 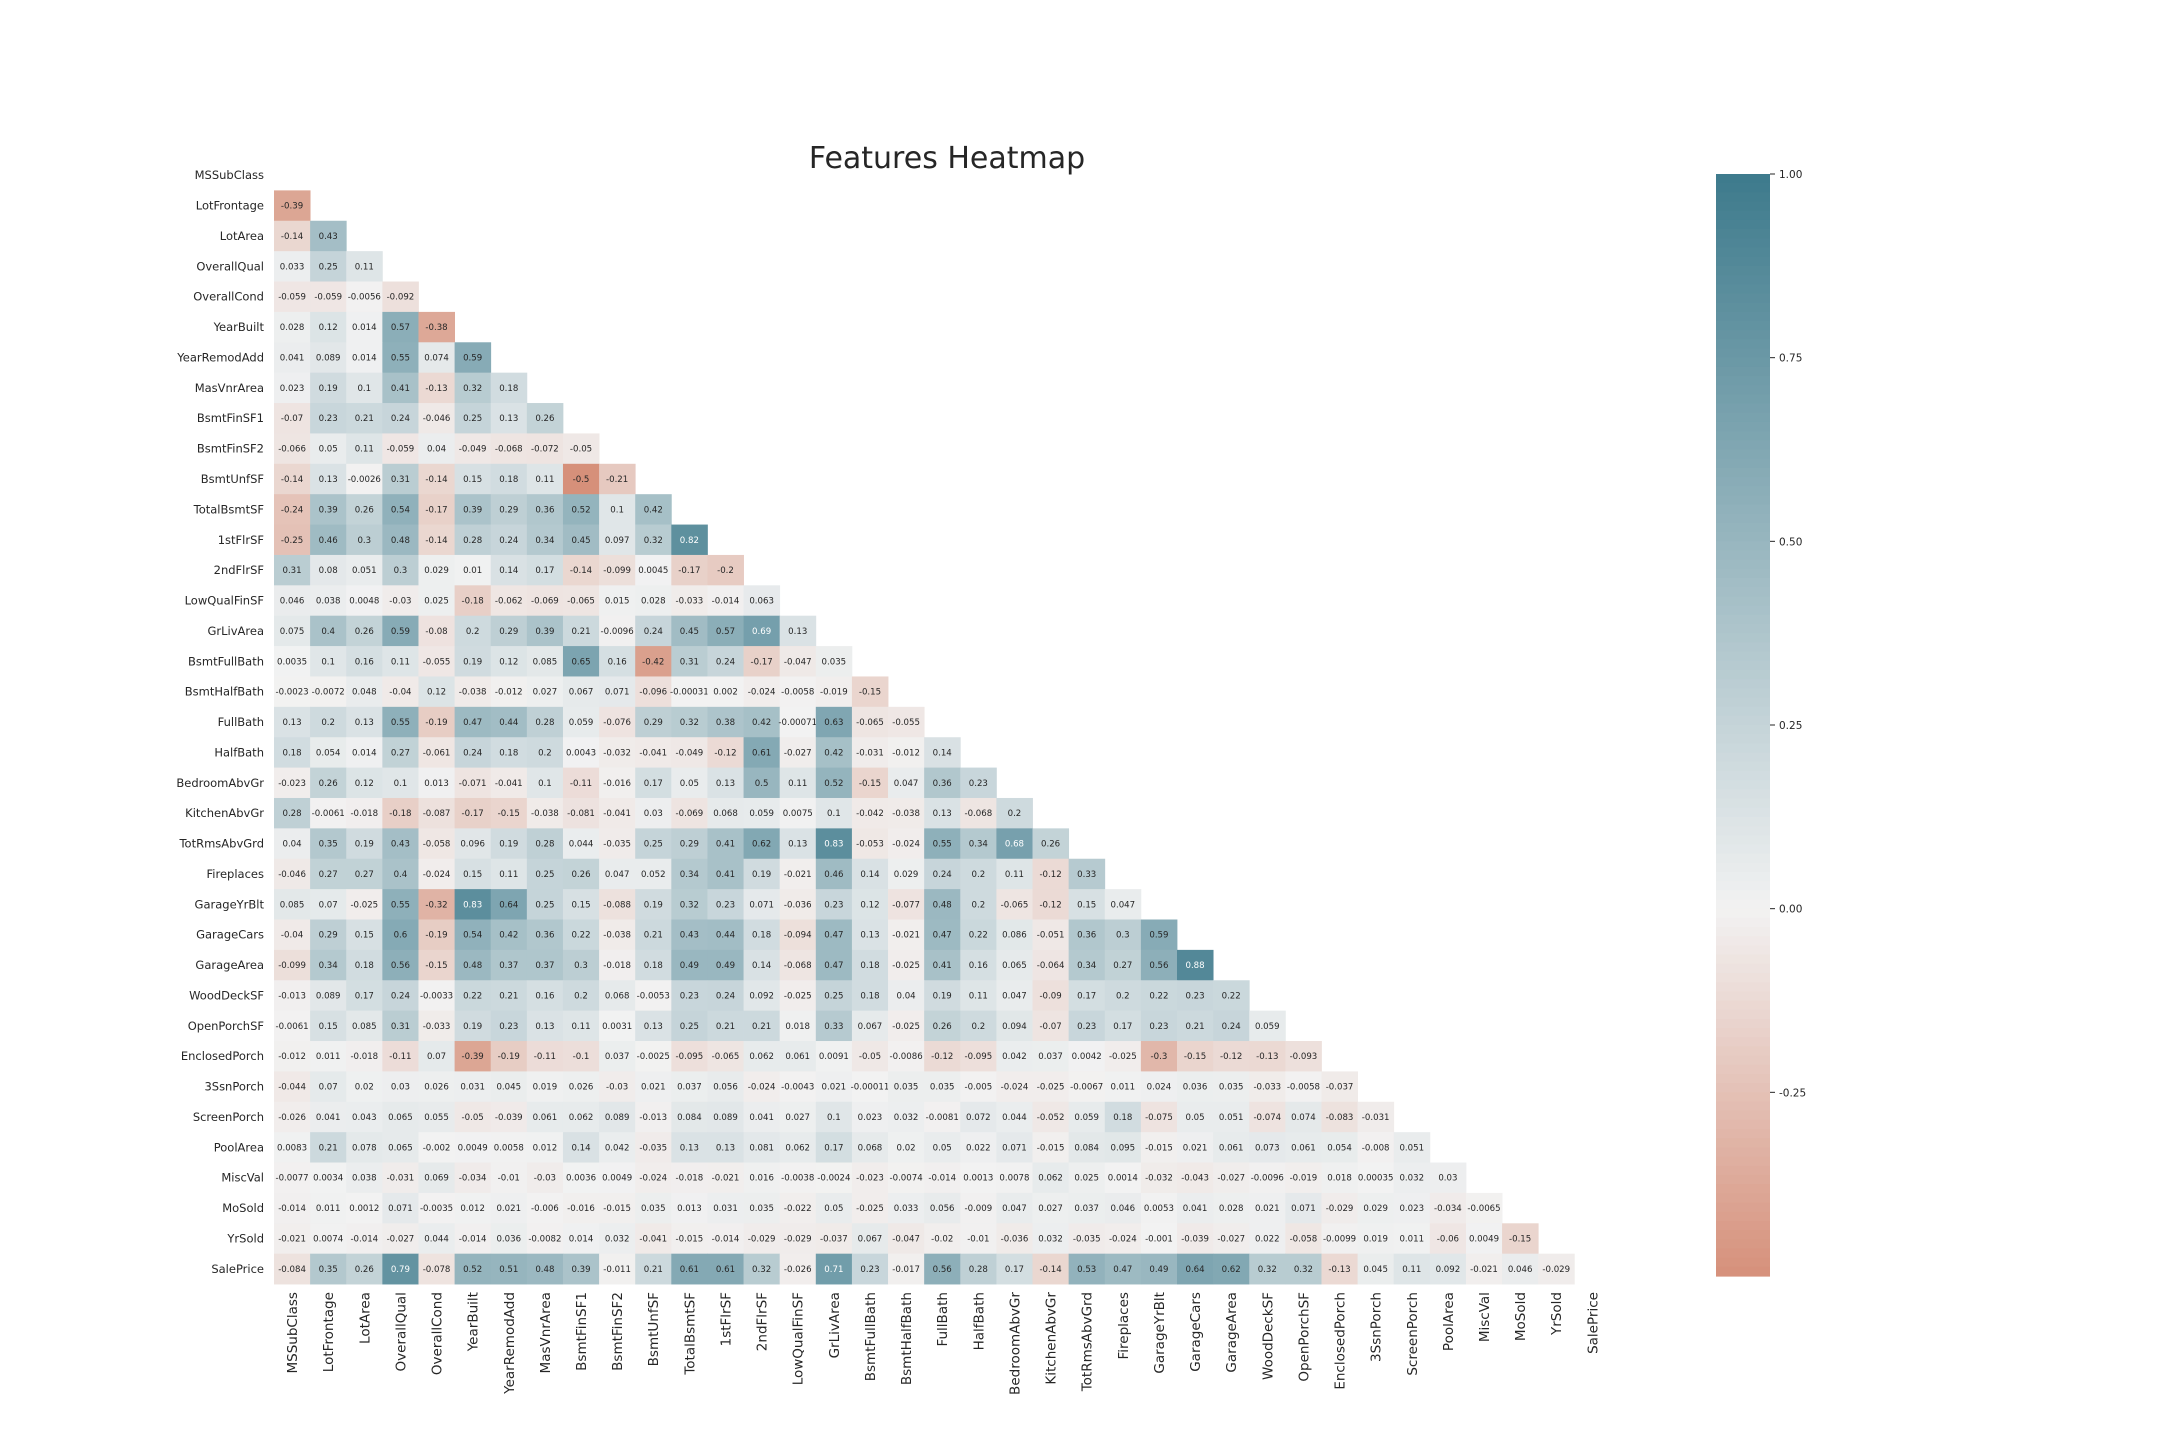 I want to click on cell-value-label: 0.1, so click(x=834, y=814).